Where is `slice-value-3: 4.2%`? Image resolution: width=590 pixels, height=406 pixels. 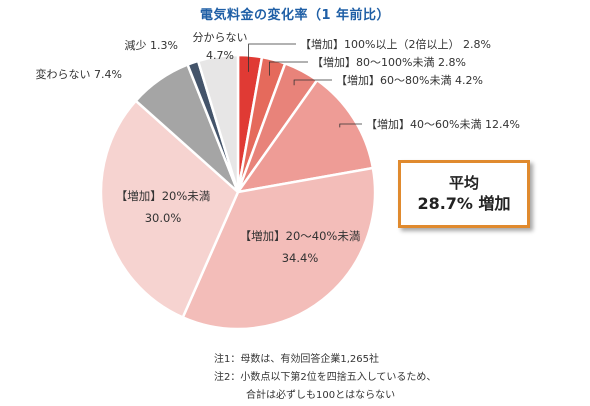 slice-value-3: 4.2% is located at coordinates (469, 80).